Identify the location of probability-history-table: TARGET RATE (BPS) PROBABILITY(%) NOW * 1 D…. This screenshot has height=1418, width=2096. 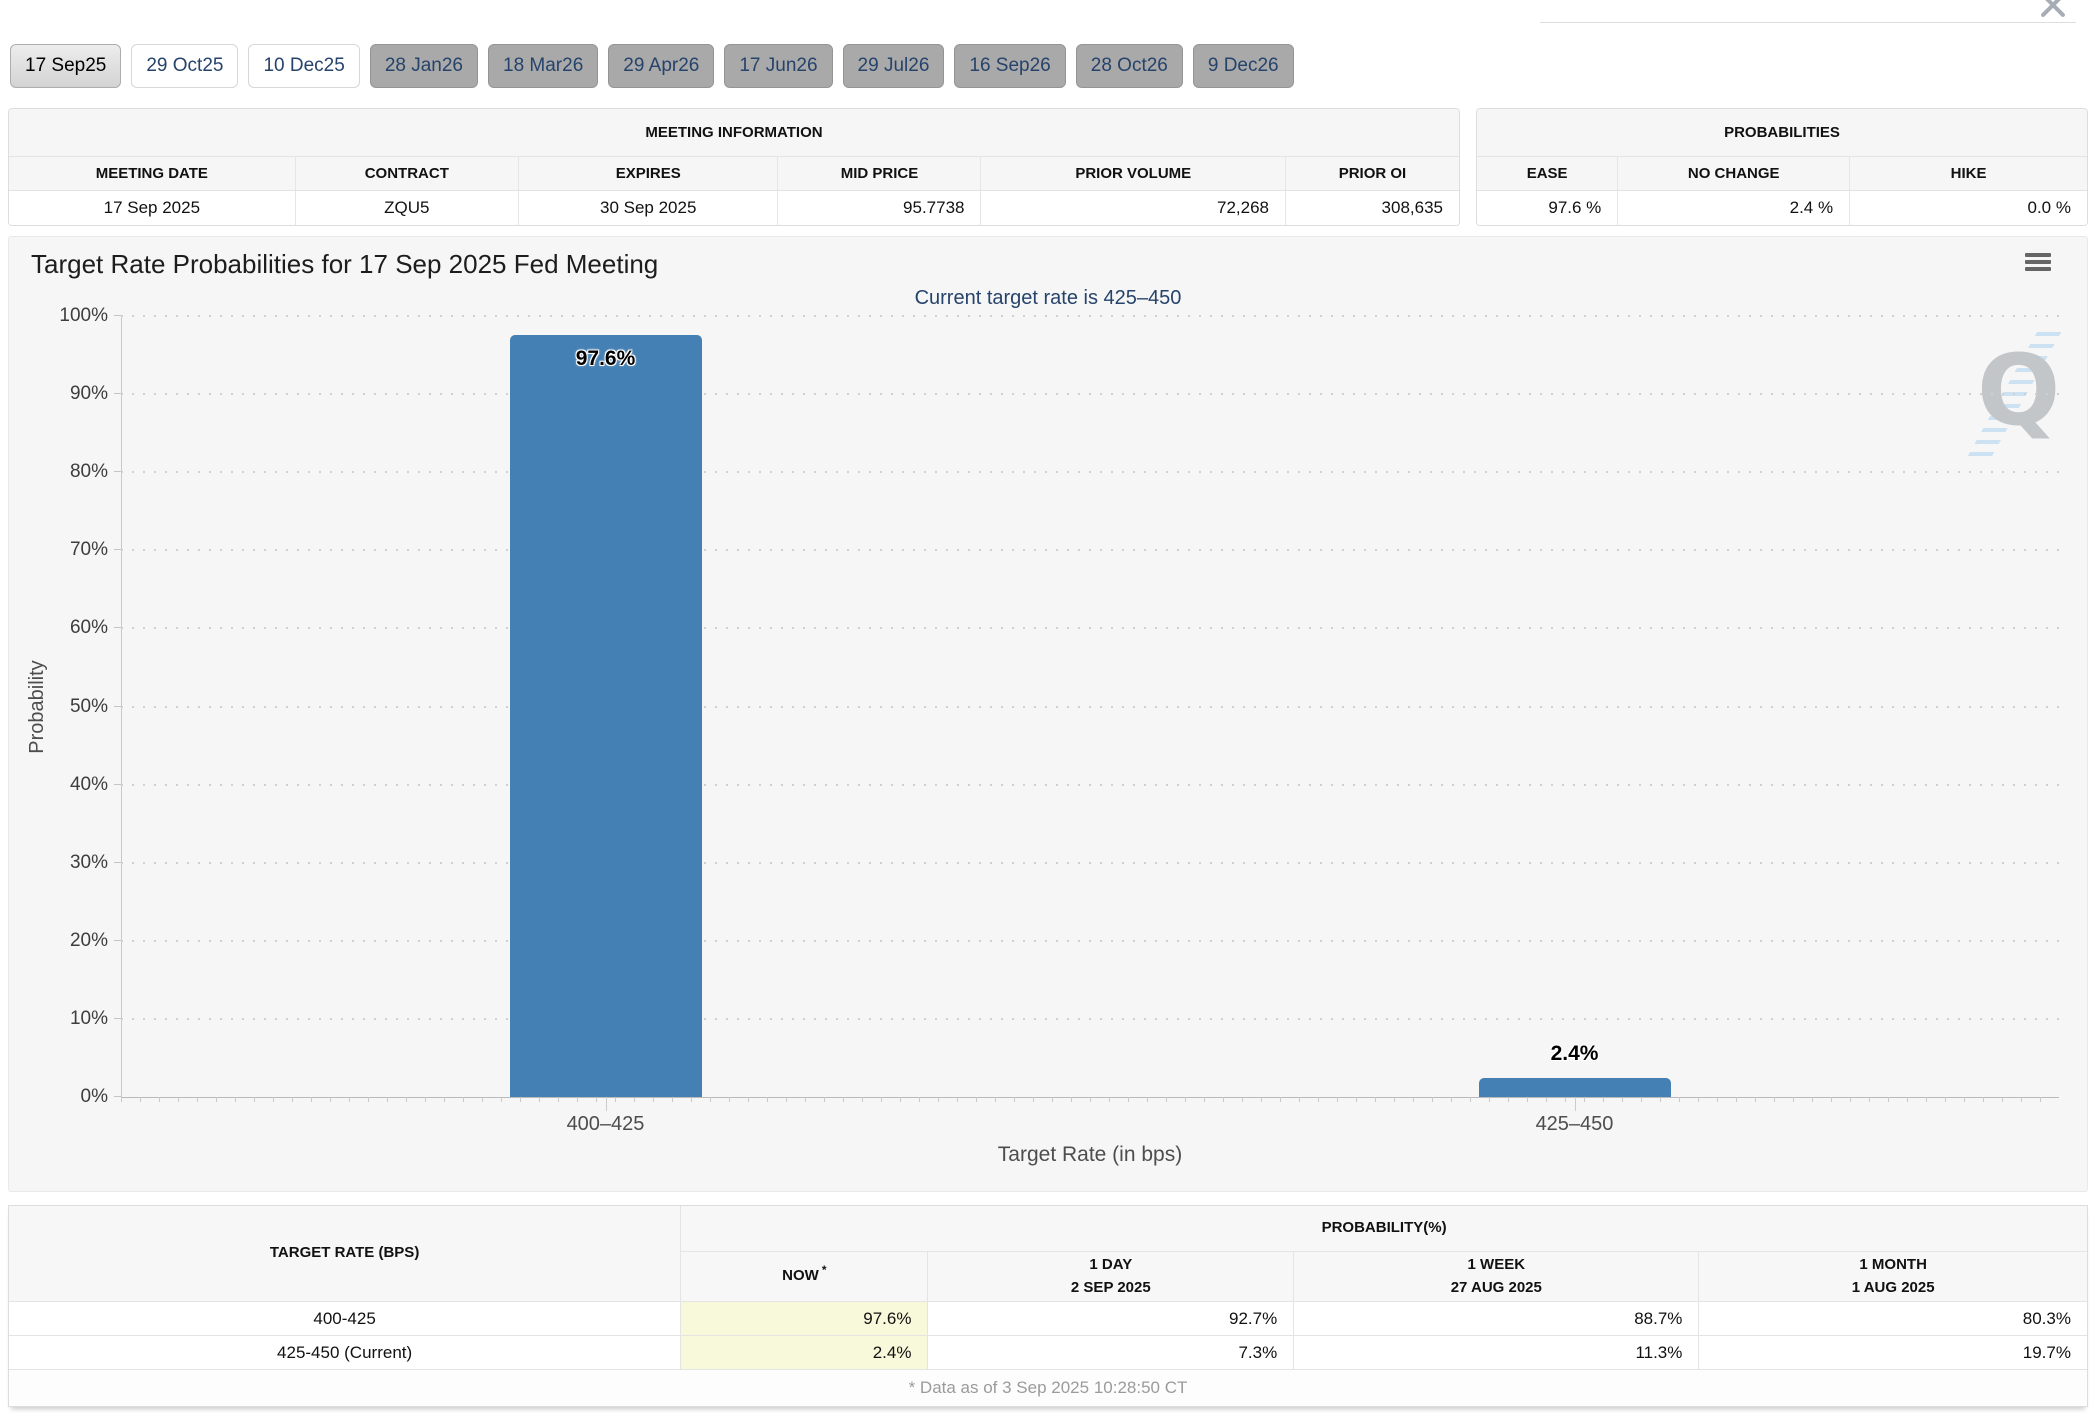
(1048, 1306).